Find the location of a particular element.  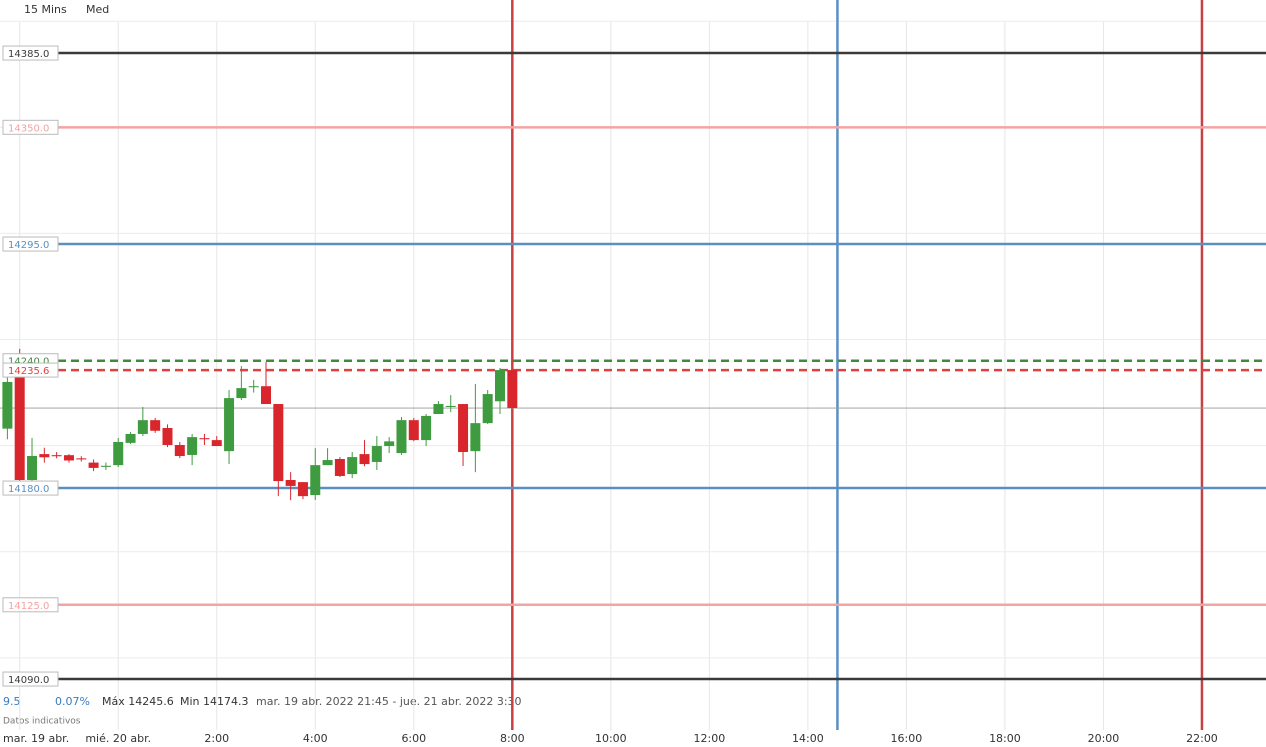

note: Datos indicativos is located at coordinates (42, 722).